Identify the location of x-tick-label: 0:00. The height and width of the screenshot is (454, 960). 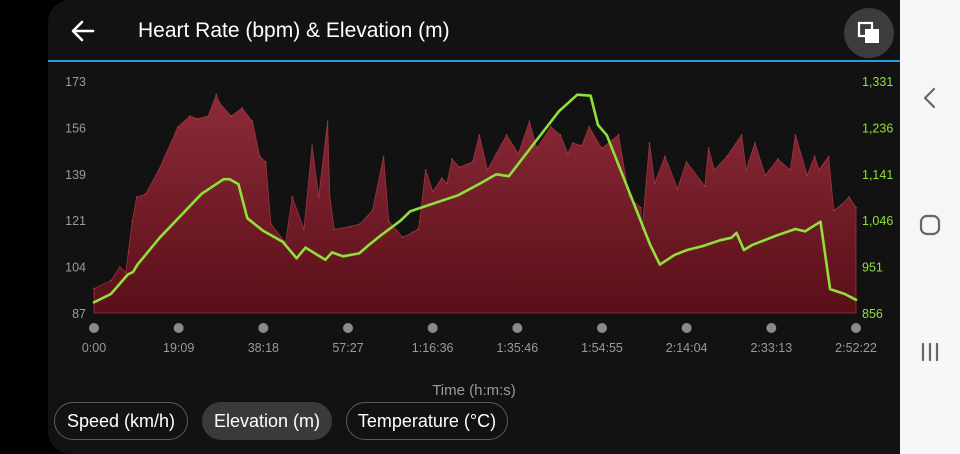
(94, 348).